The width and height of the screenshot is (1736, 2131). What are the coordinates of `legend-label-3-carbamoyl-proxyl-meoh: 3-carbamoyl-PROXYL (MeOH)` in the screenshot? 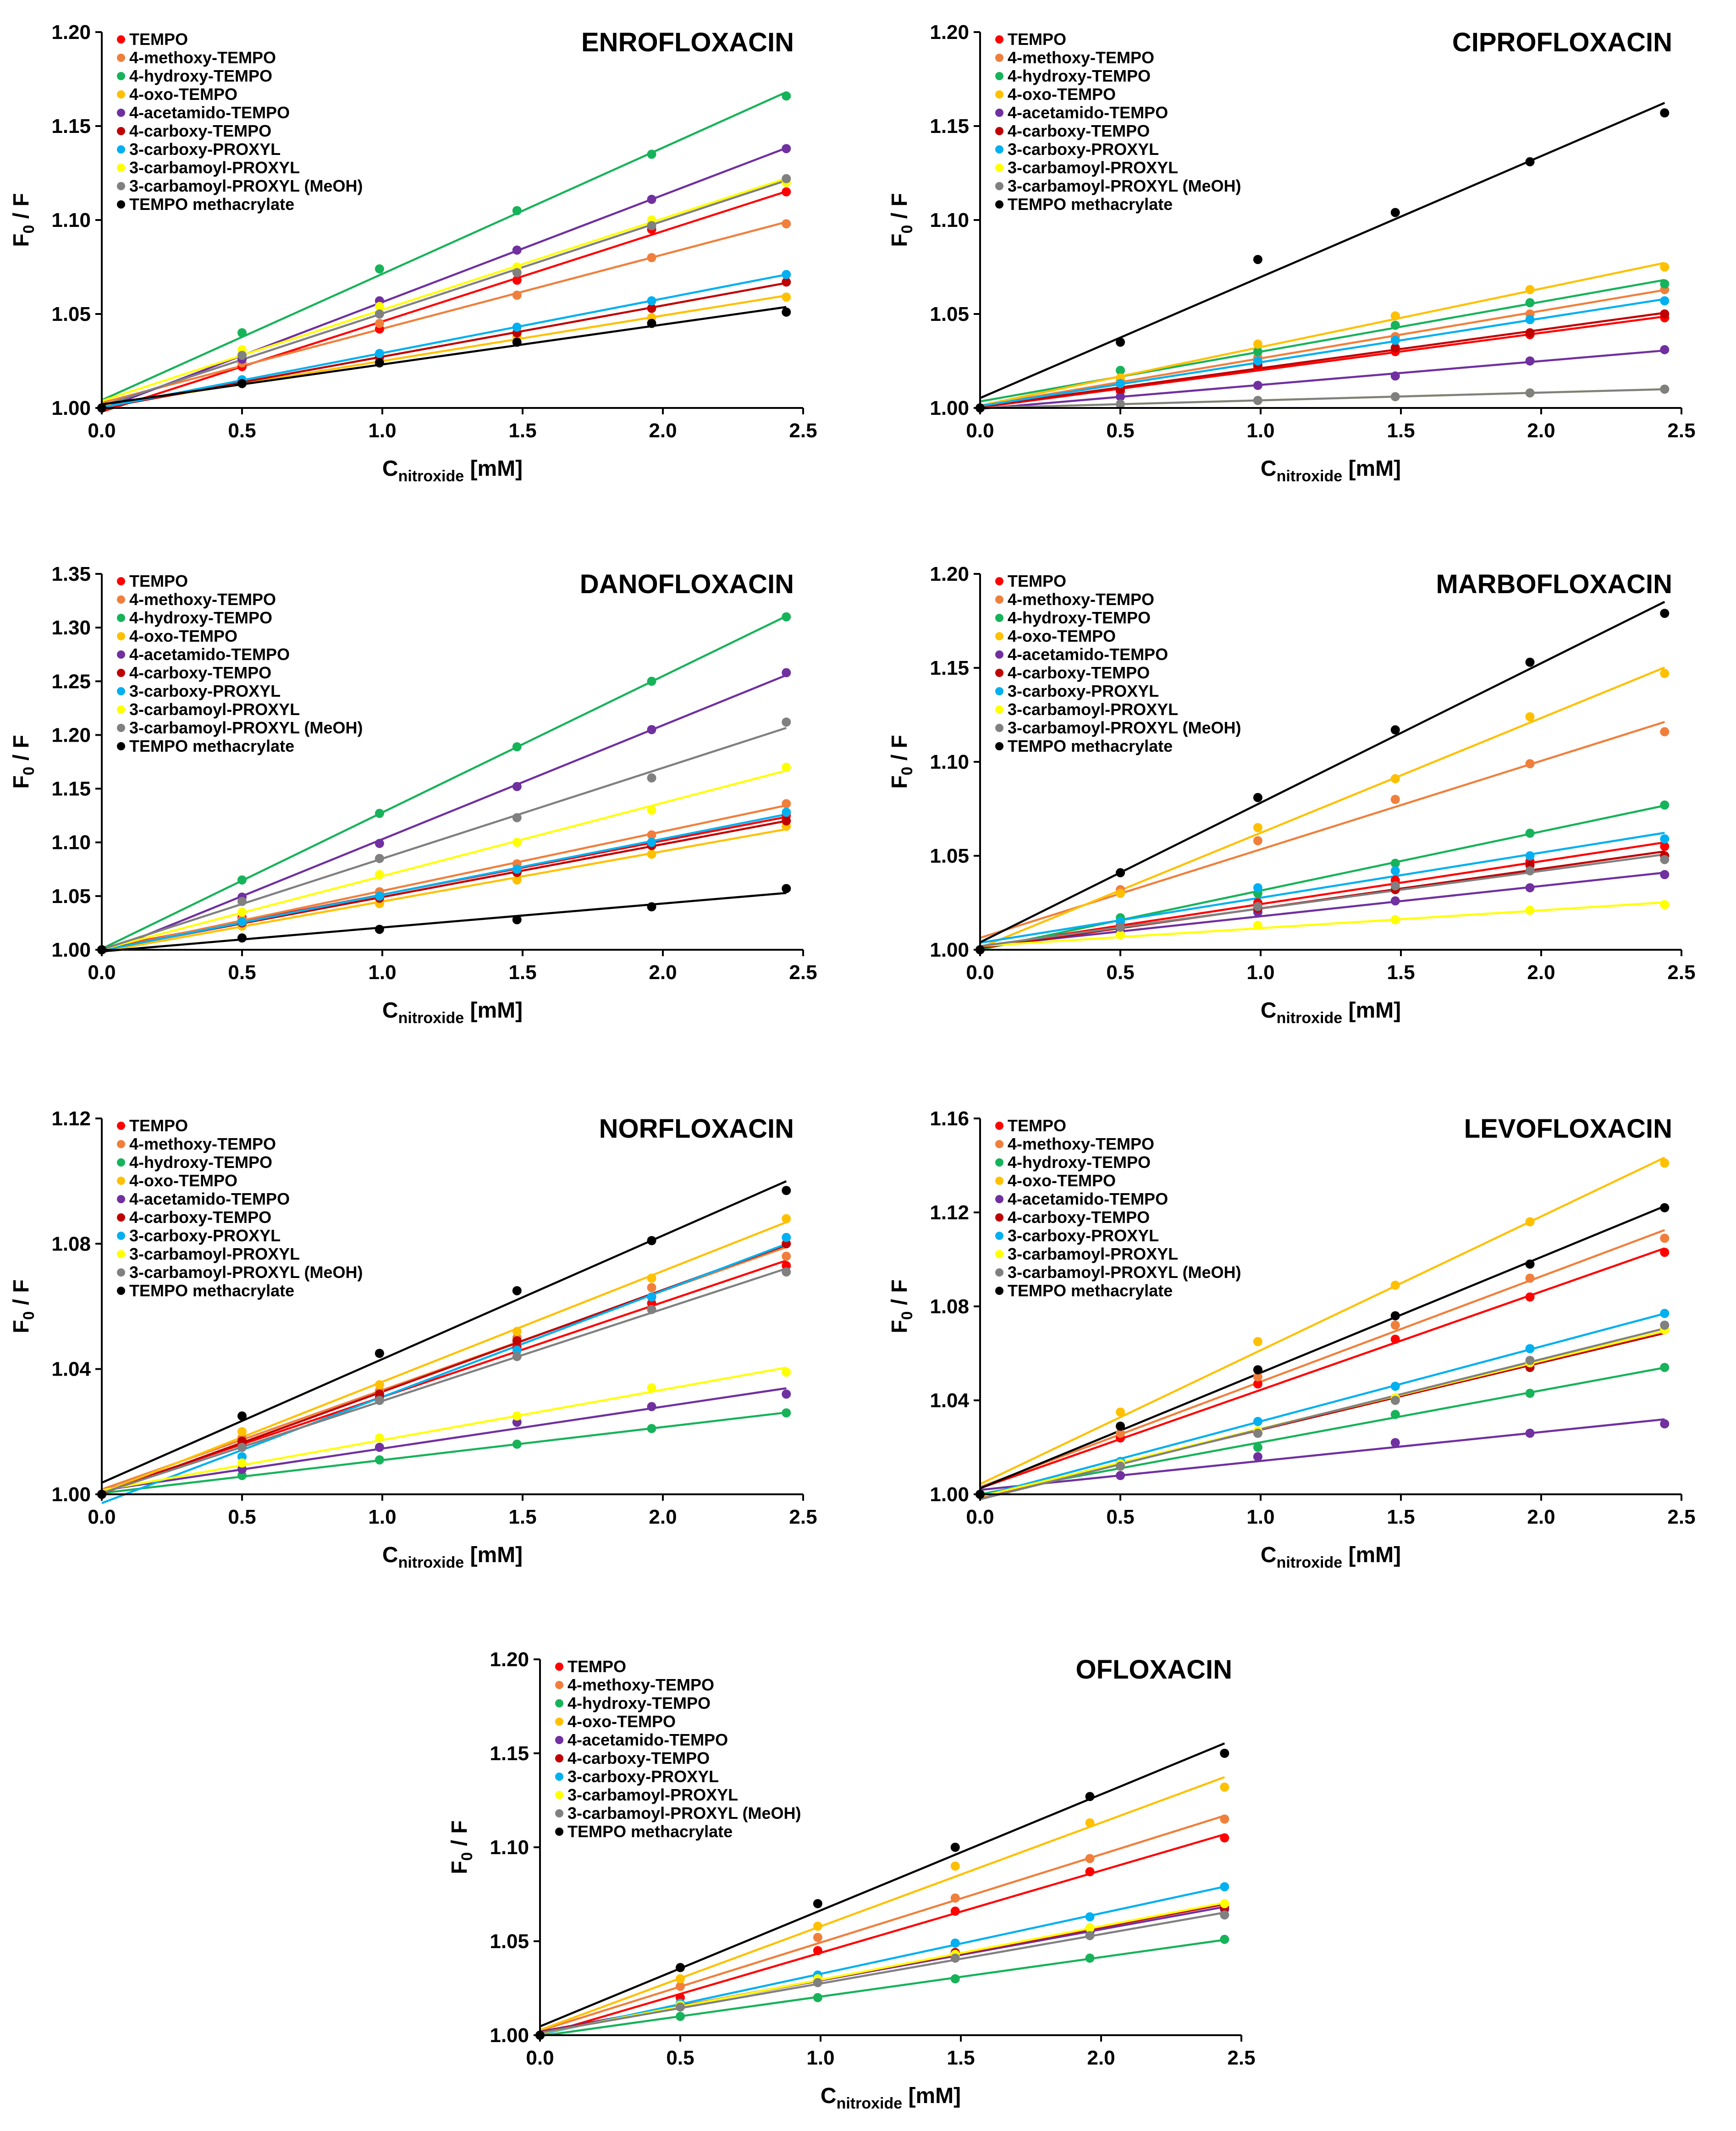 It's located at (1124, 1272).